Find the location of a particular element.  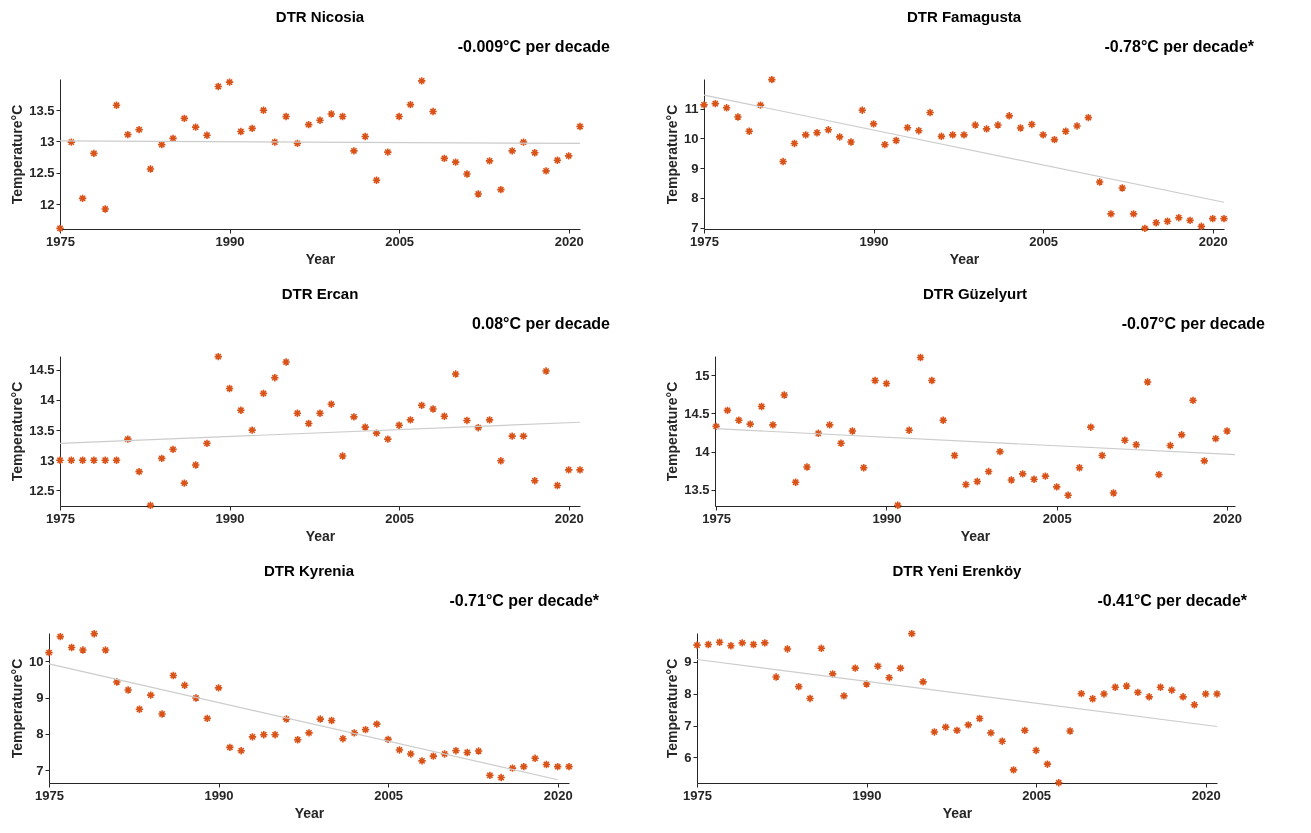

y-tick-label: 10 is located at coordinates (36, 661).